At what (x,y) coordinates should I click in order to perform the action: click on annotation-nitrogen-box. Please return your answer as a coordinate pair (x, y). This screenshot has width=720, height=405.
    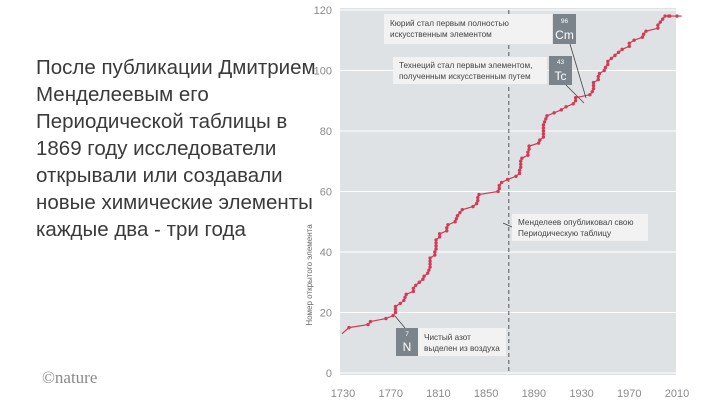
    Looking at the image, I should click on (462, 342).